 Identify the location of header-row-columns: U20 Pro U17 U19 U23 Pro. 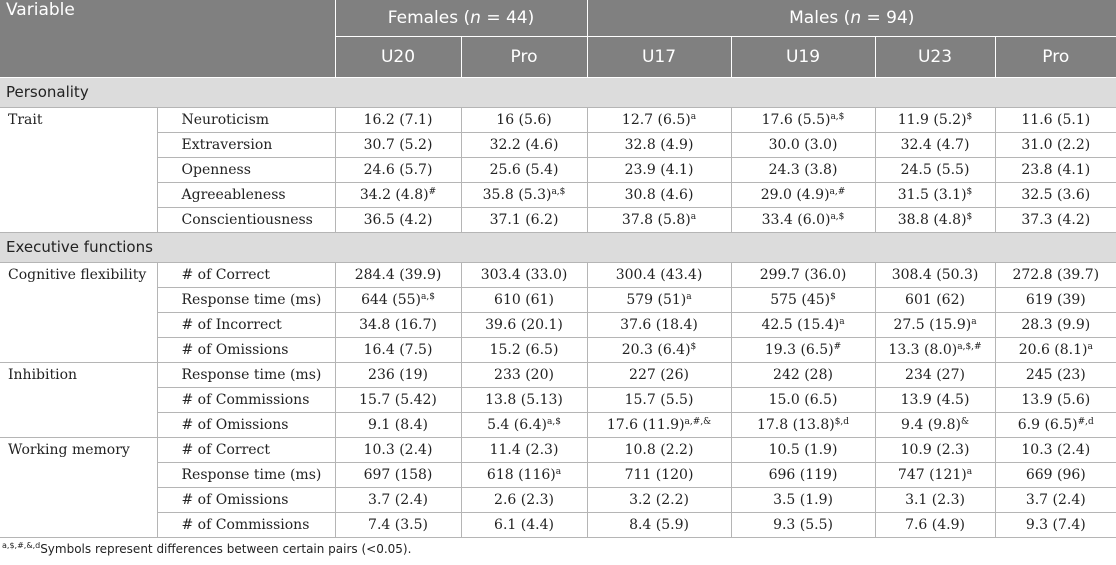
(558, 56).